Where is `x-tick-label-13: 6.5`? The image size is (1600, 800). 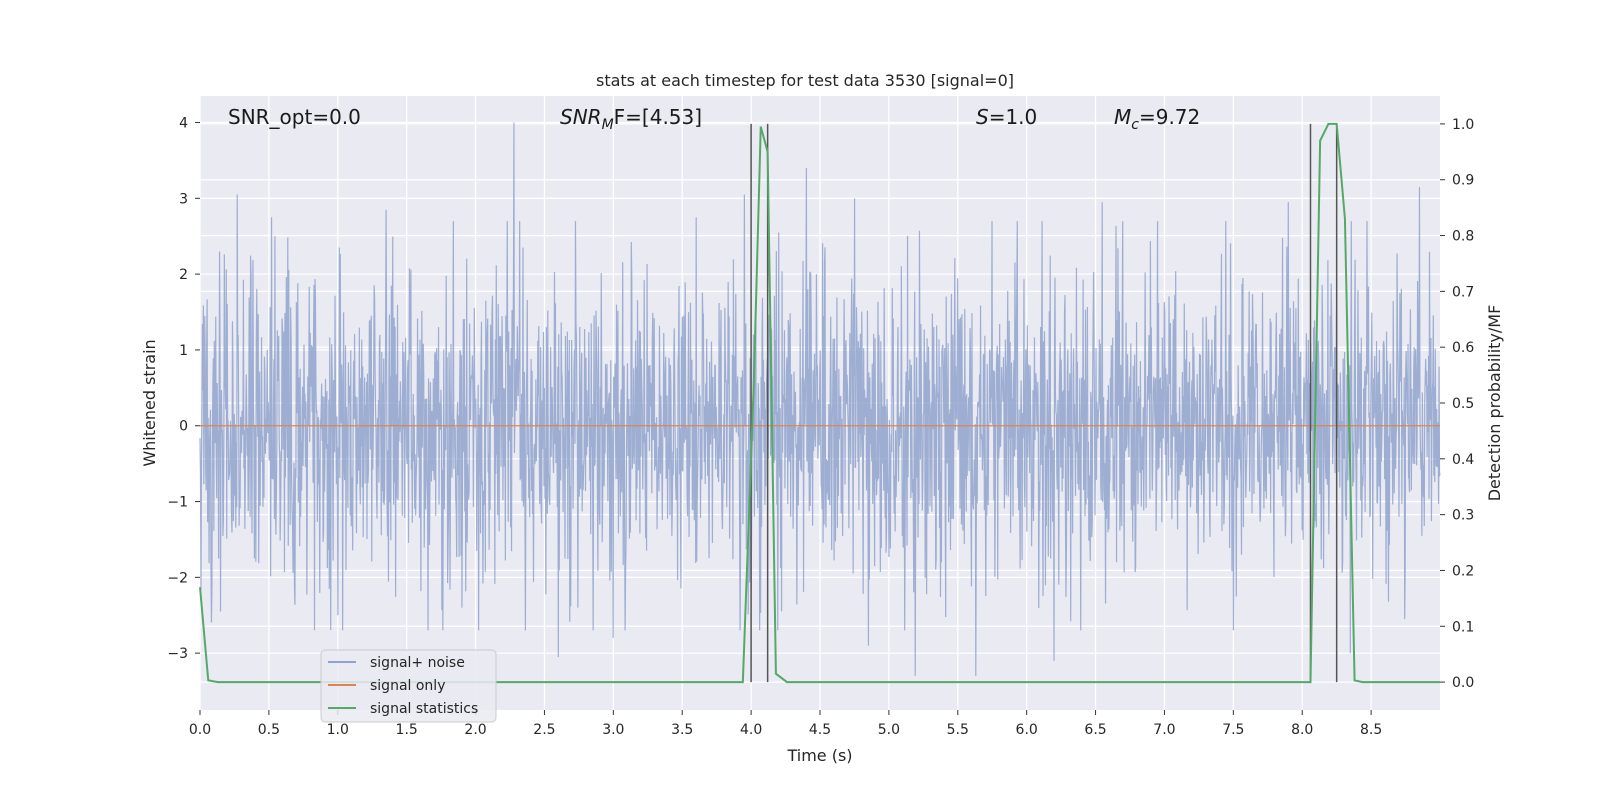 x-tick-label-13: 6.5 is located at coordinates (1095, 730).